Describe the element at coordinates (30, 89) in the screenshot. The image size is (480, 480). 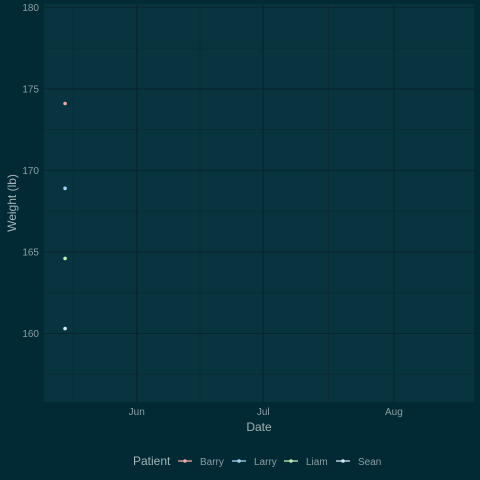
I see `y-tick-label: 175` at that location.